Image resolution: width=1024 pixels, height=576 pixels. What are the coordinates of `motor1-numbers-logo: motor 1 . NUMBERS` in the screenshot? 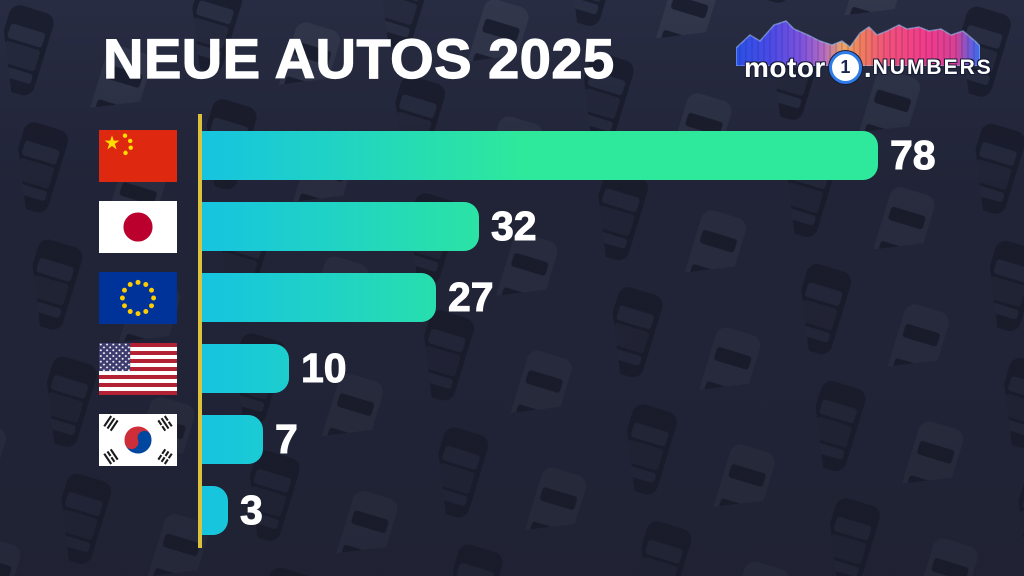 It's located at (863, 55).